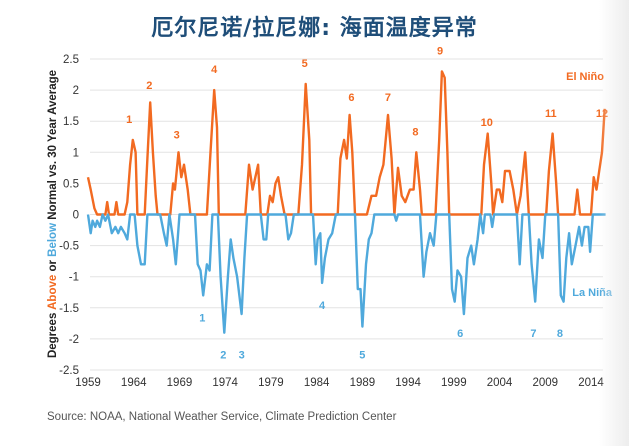  Describe the element at coordinates (53, 292) in the screenshot. I see `y-axis-label-part: Above` at that location.